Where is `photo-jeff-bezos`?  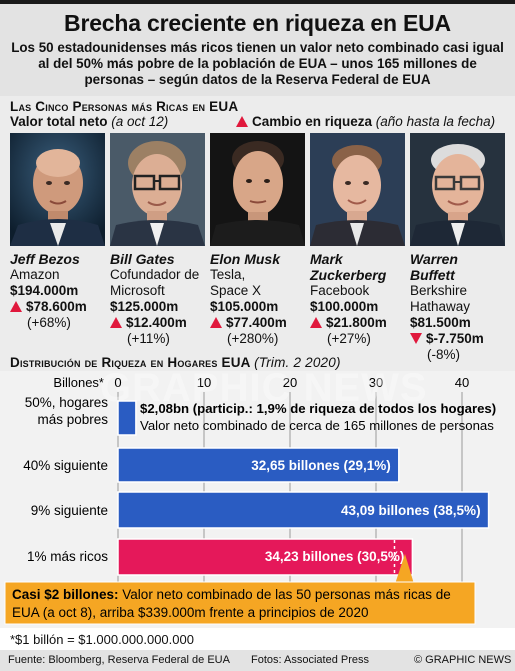 photo-jeff-bezos is located at coordinates (57, 189).